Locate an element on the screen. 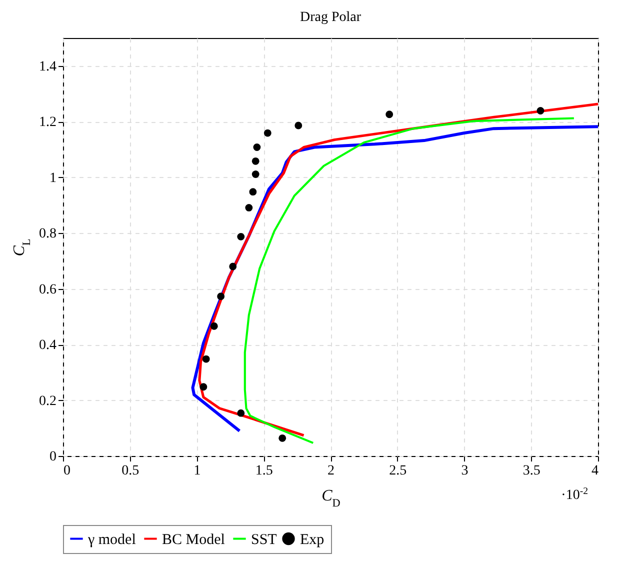 The height and width of the screenshot is (579, 617). x-tick-label: 0 is located at coordinates (67, 471).